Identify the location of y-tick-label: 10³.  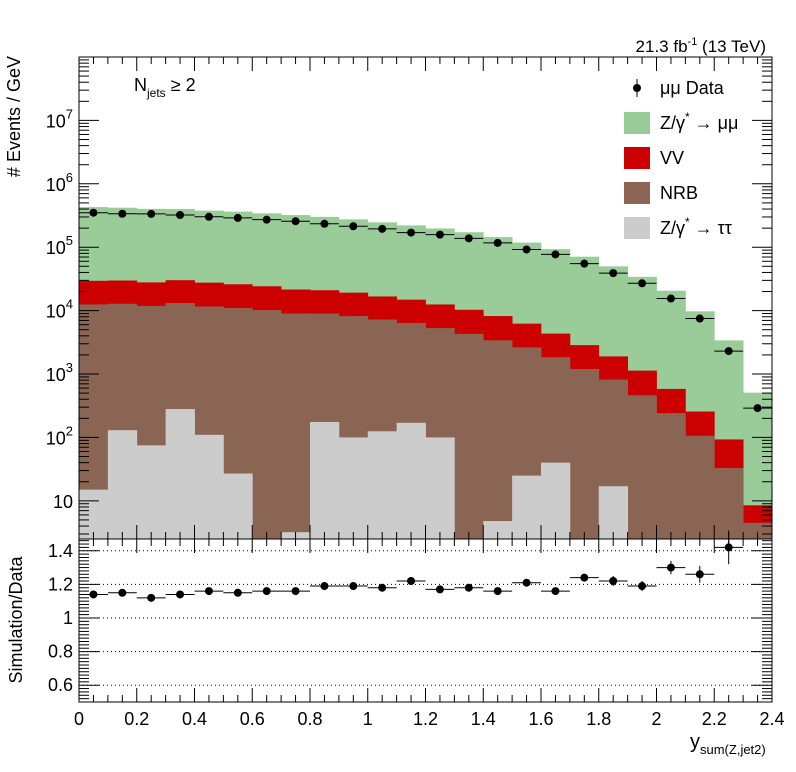
(59, 372).